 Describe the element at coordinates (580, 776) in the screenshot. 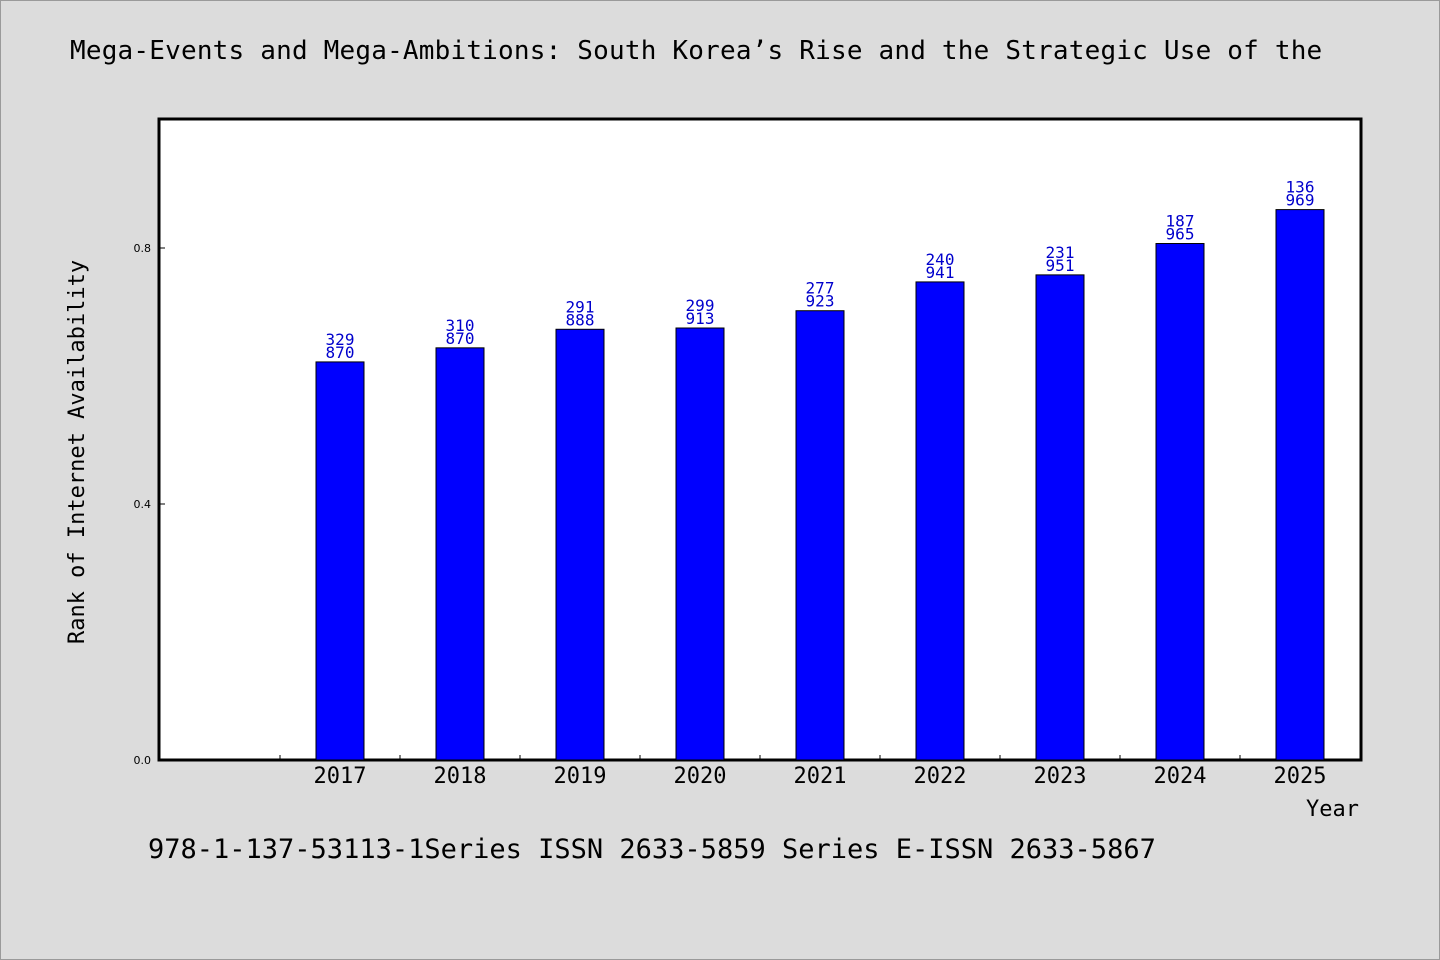

I see `x-tick-label-2019: 2019` at that location.